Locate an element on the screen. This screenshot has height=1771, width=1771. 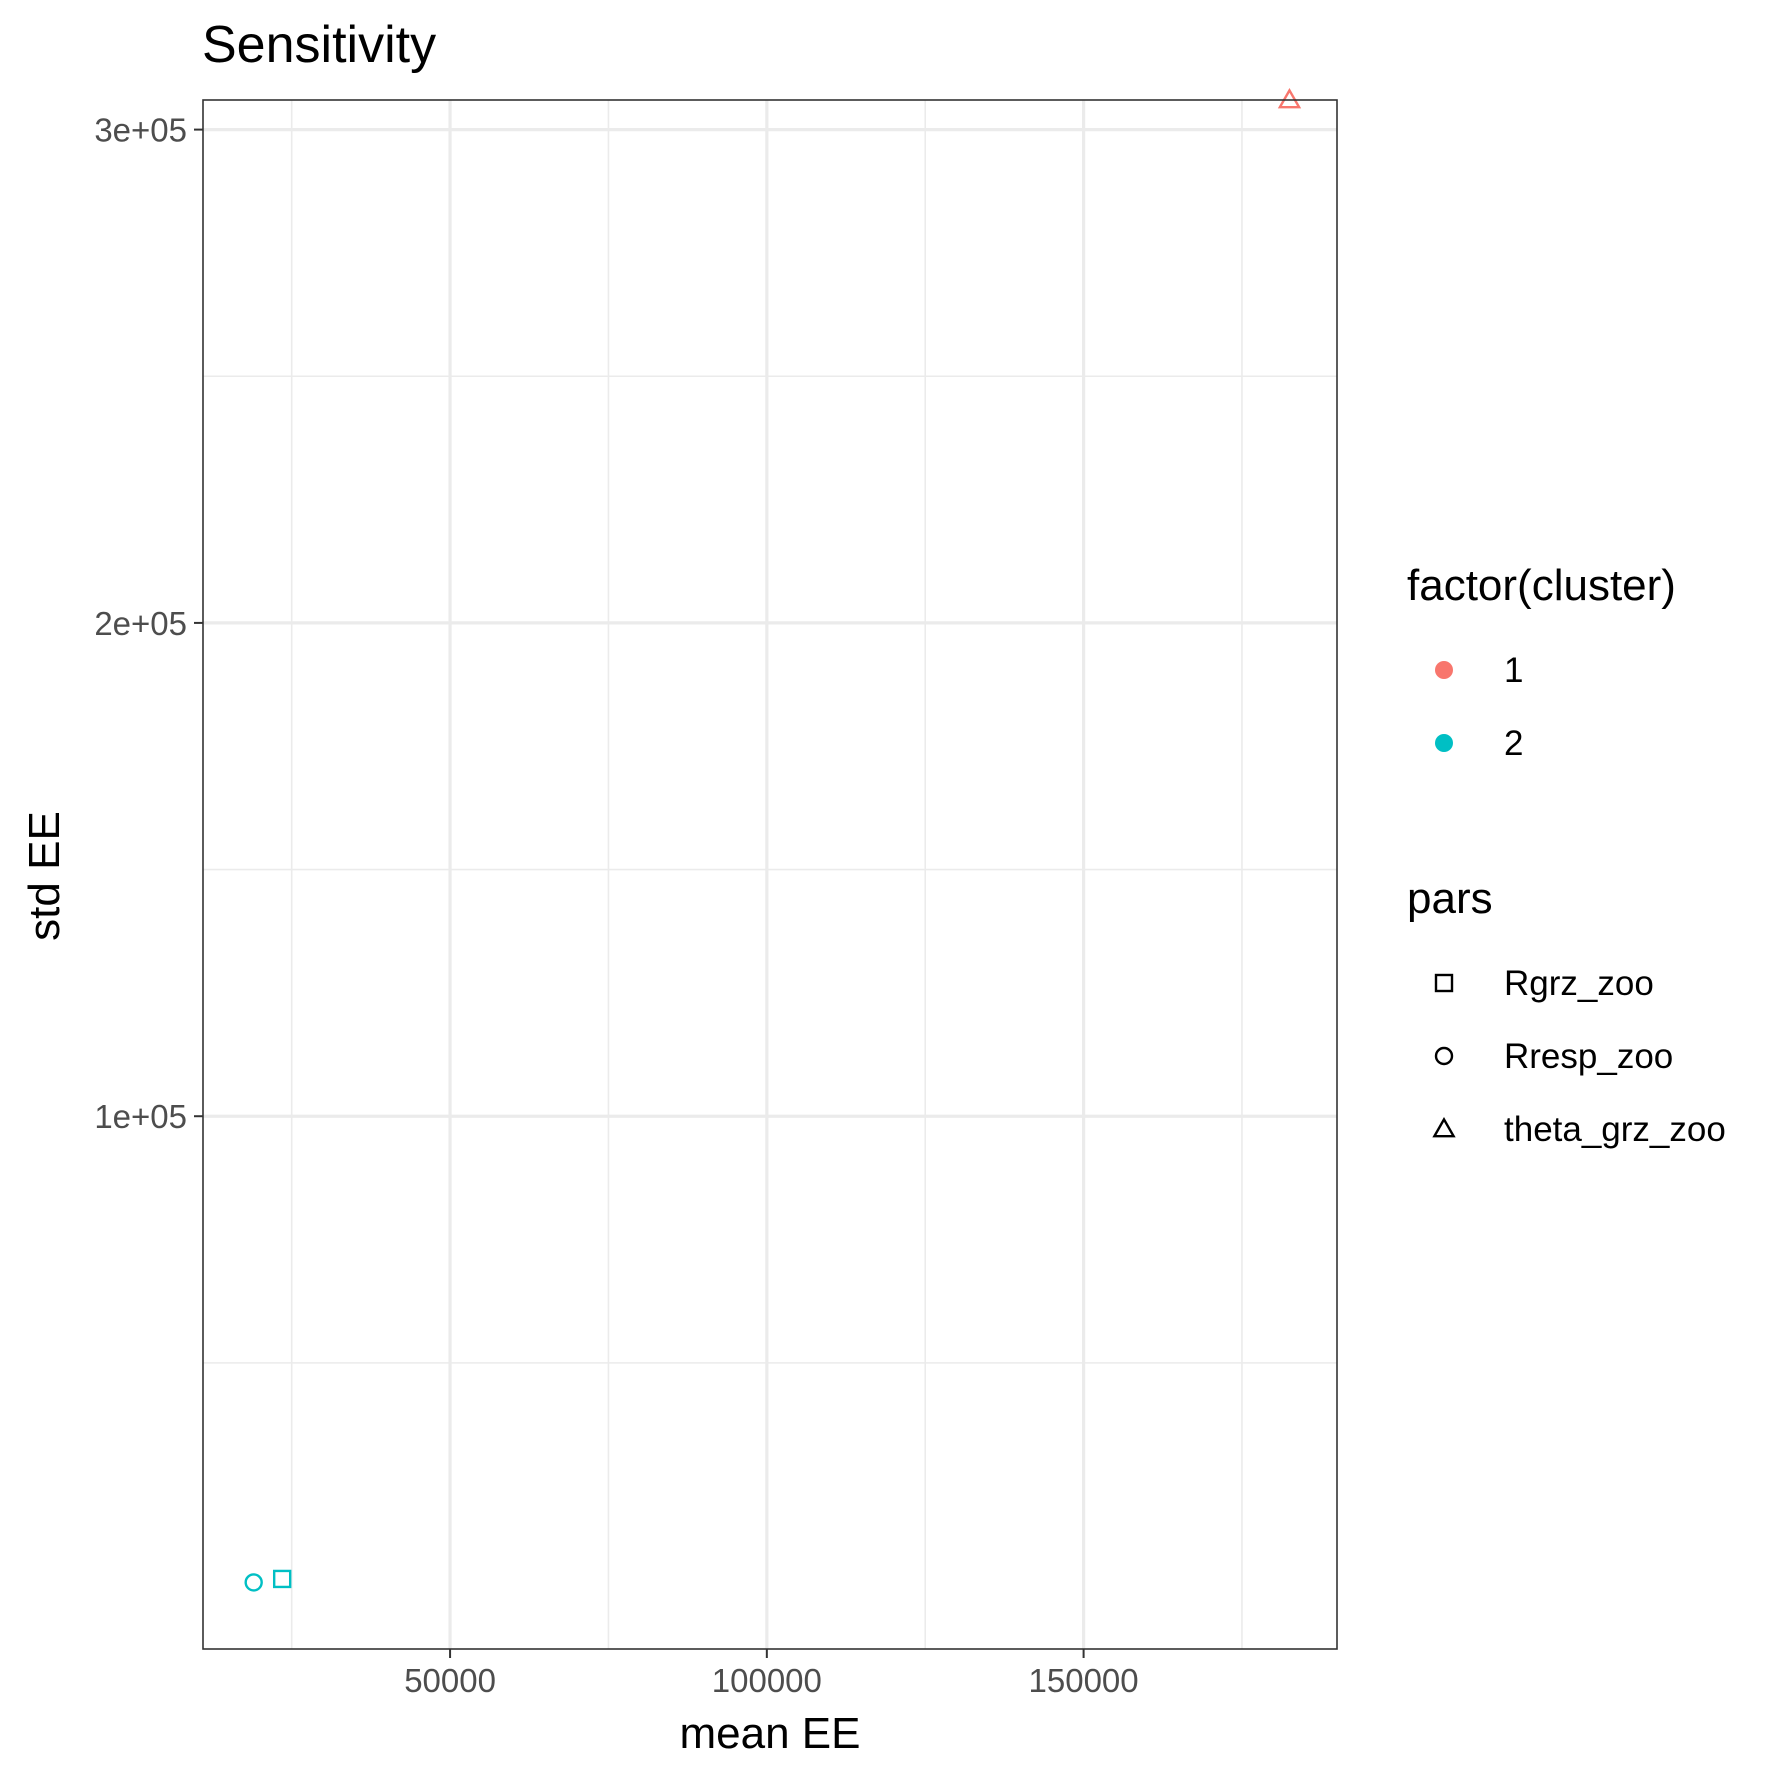
x-tick-label: 50000 is located at coordinates (450, 1680).